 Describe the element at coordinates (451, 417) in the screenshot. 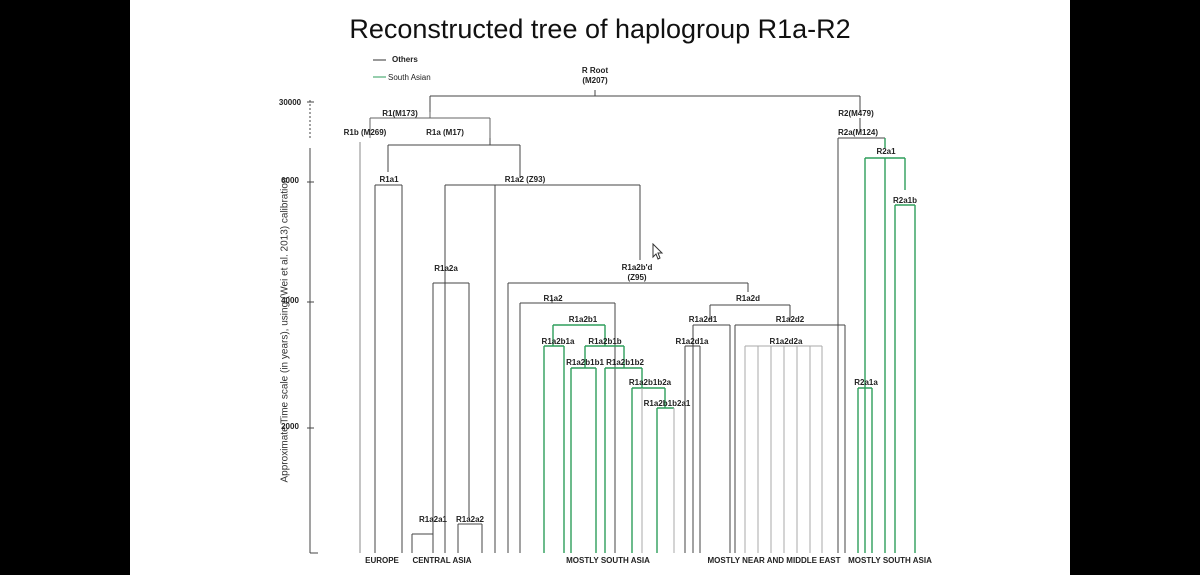

I see `r1a2a-branch` at that location.